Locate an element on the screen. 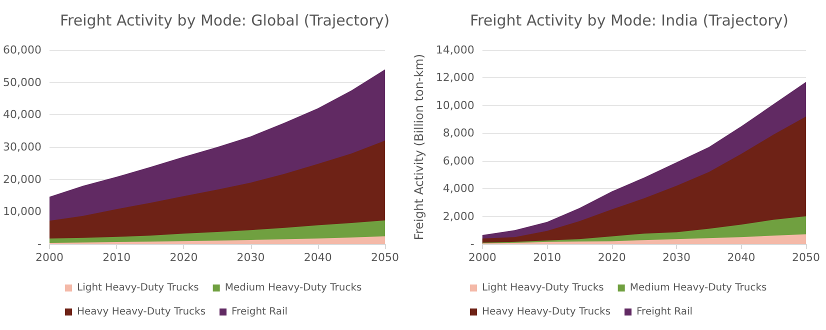 The image size is (826, 330). y-tick-label: 12,000 is located at coordinates (455, 77).